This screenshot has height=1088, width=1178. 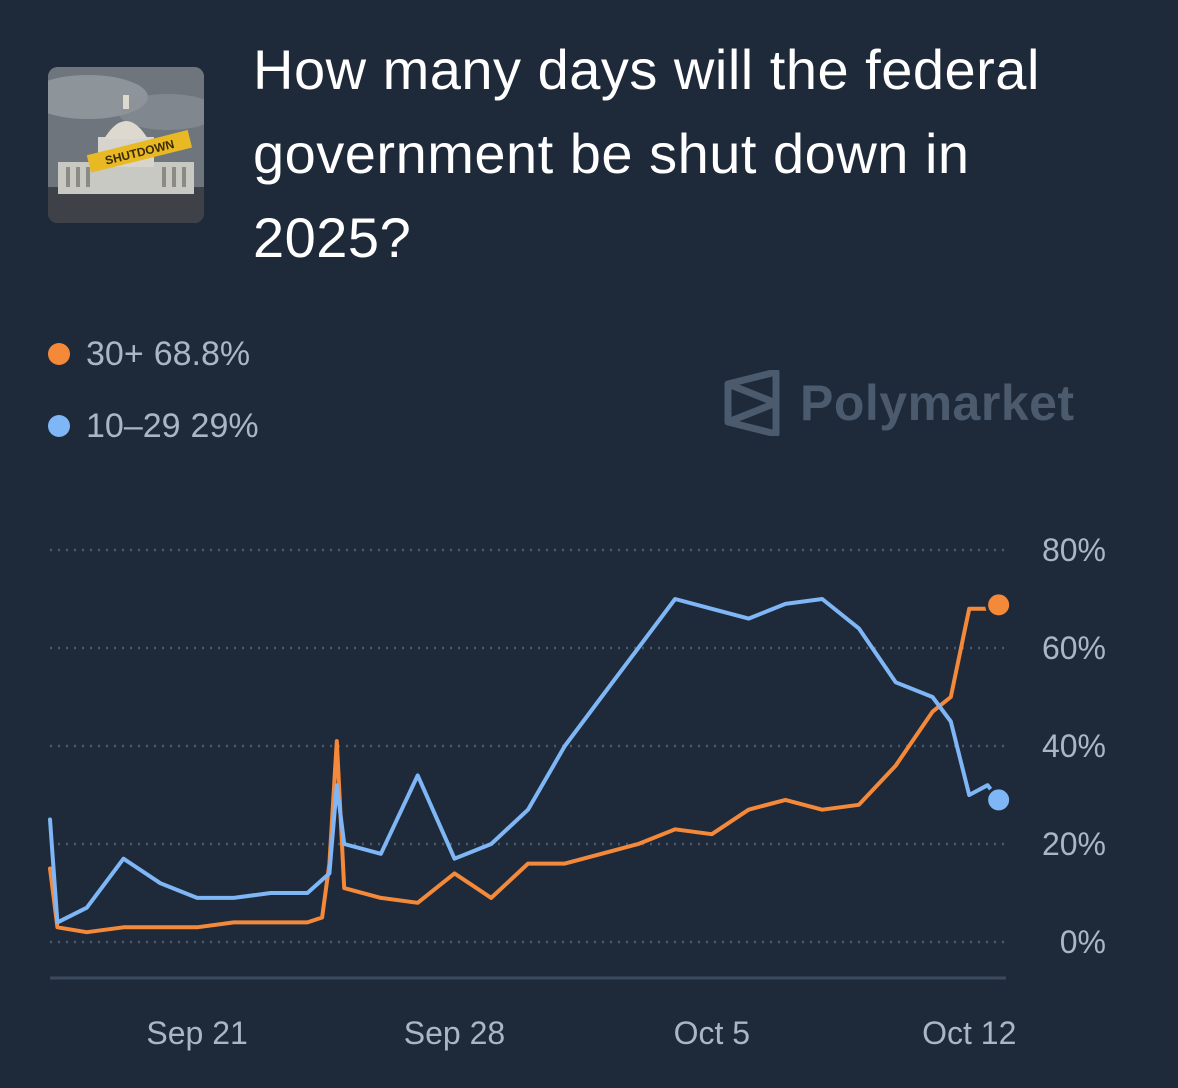 I want to click on legend-label: 10–29, so click(x=133, y=425).